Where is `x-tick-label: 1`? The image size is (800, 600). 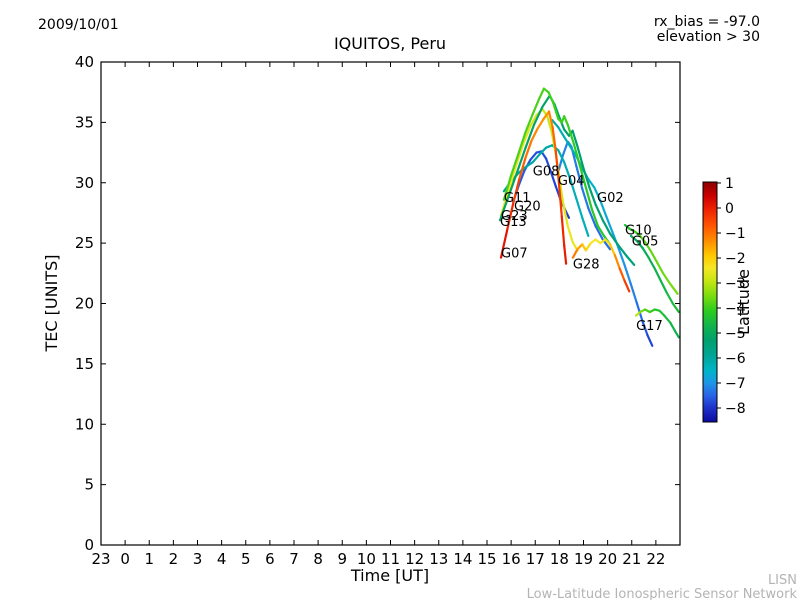 x-tick-label: 1 is located at coordinates (149, 559).